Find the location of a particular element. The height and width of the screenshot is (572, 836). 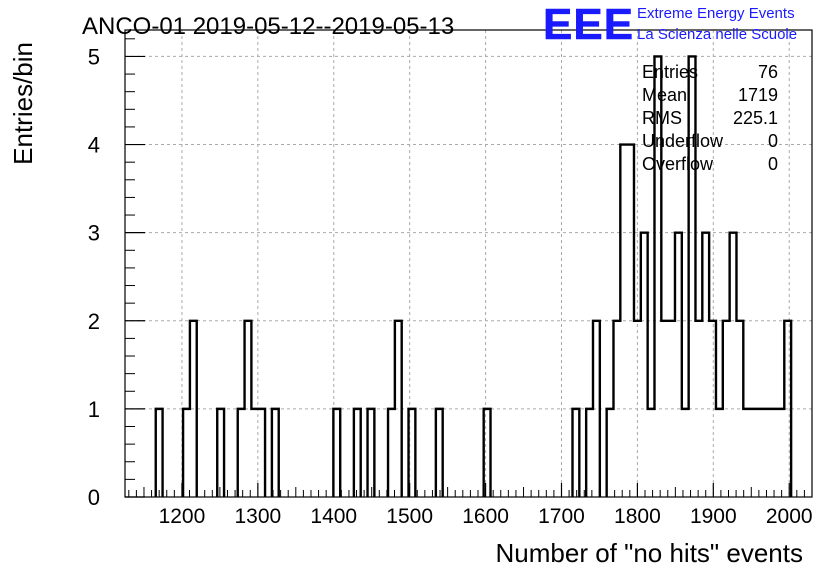

stats-label: Mean is located at coordinates (664, 95).